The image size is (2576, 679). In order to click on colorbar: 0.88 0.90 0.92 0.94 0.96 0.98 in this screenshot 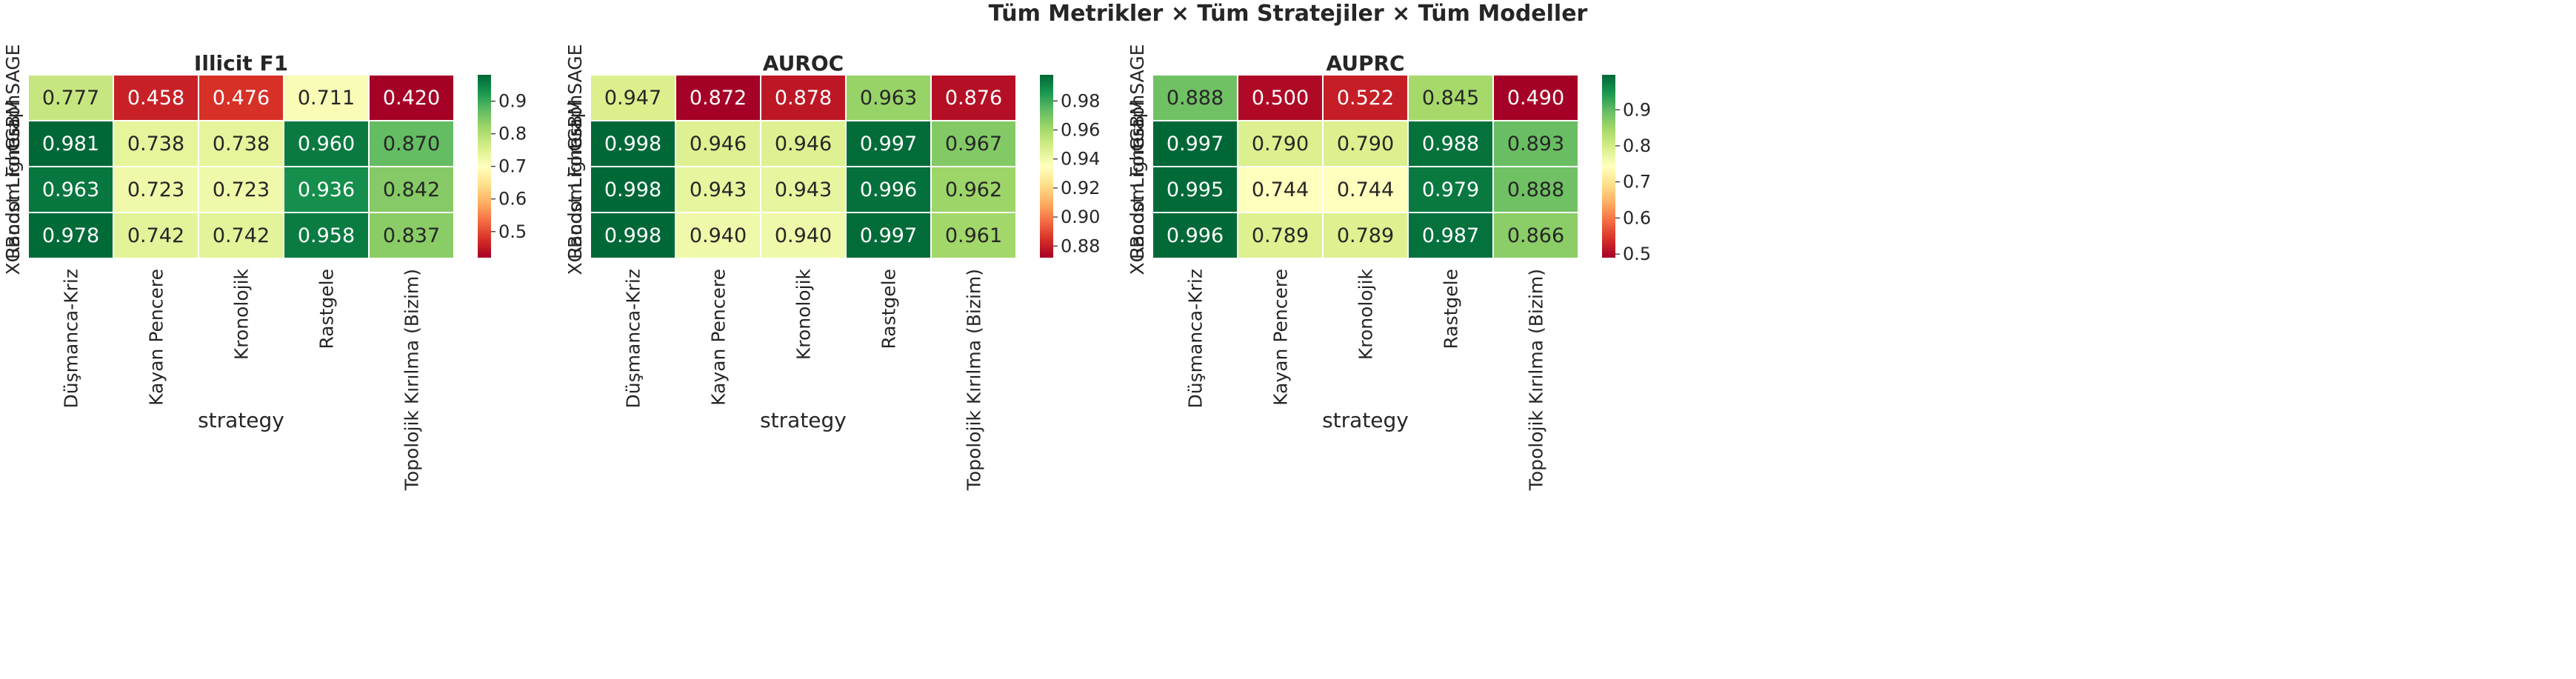, I will do `click(1070, 166)`.